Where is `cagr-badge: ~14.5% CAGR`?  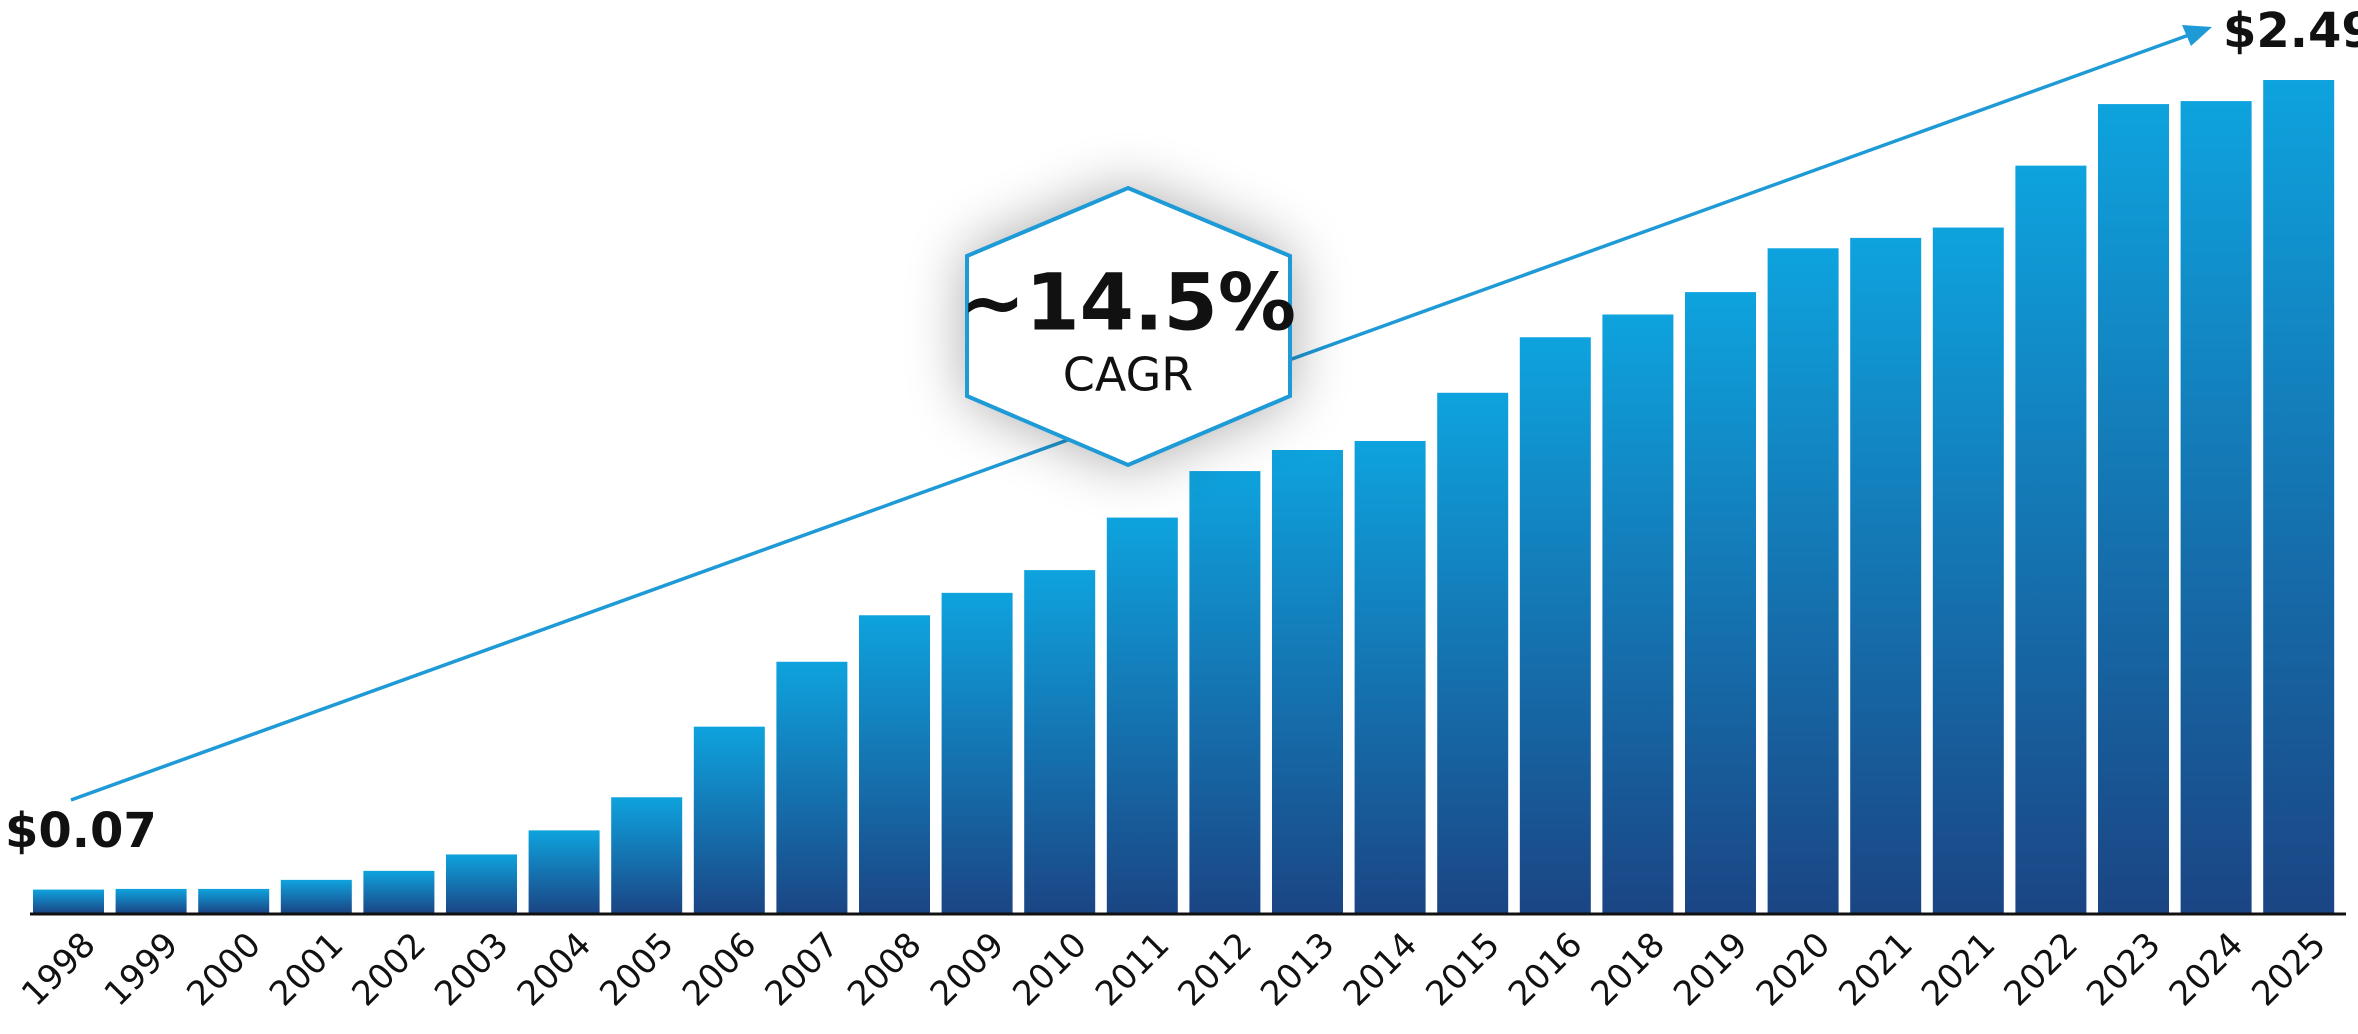
cagr-badge: ~14.5% CAGR is located at coordinates (1128, 326).